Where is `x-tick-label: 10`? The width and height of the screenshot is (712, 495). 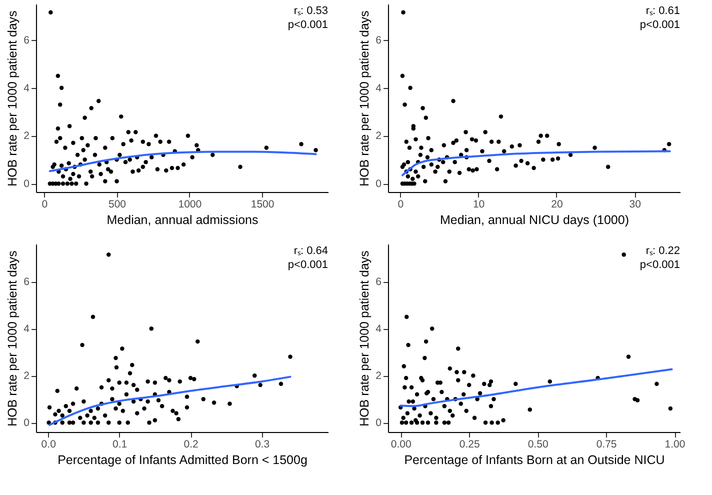 x-tick-label: 10 is located at coordinates (478, 204).